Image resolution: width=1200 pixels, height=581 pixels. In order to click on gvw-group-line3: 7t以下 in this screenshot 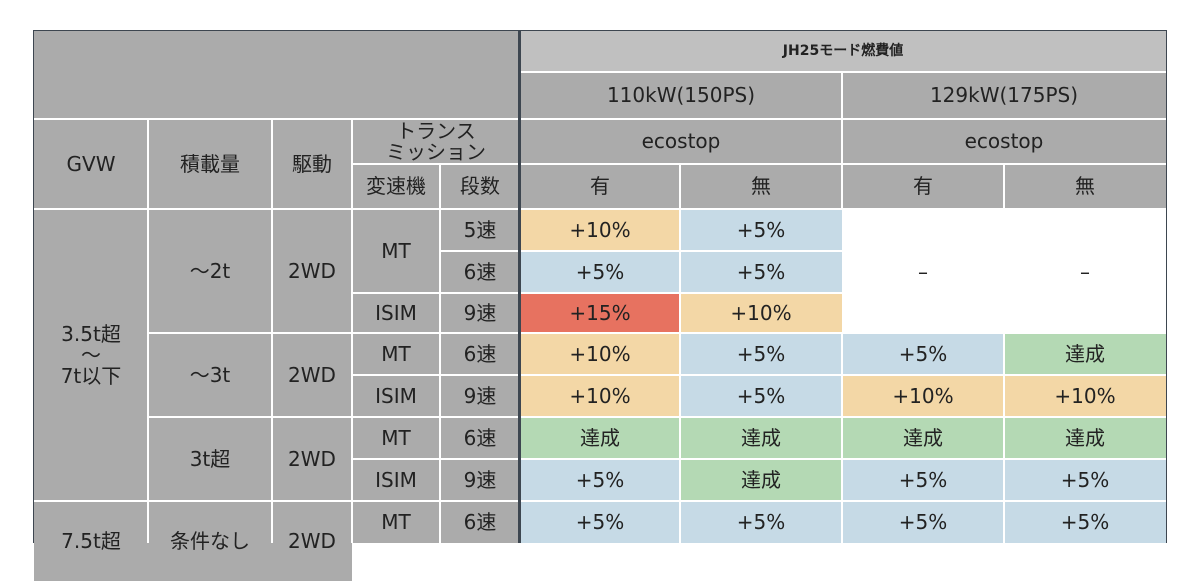, I will do `click(91, 375)`.